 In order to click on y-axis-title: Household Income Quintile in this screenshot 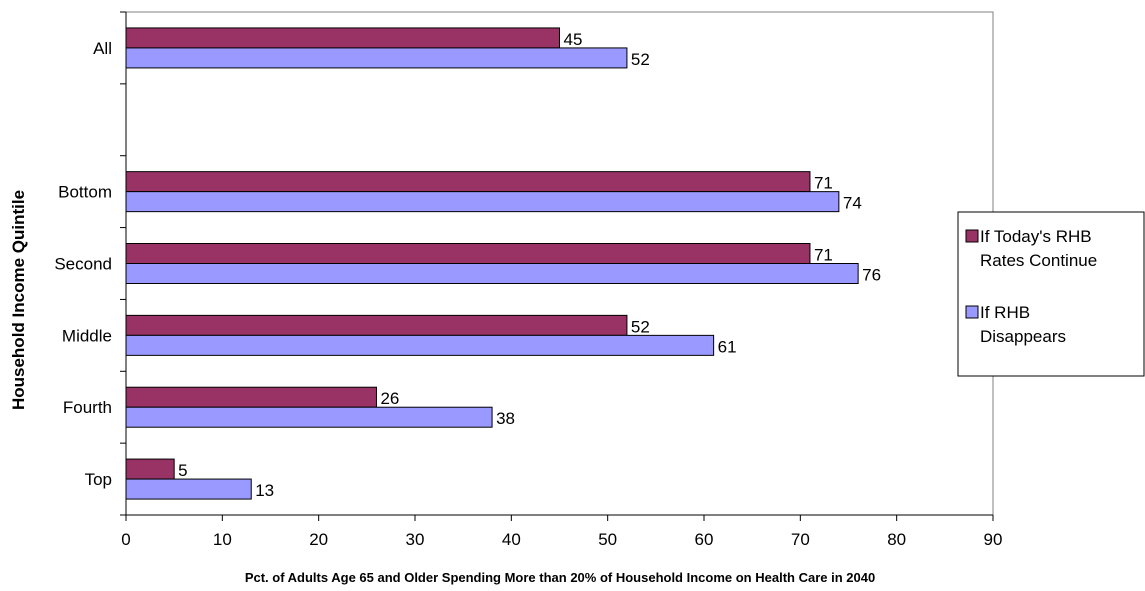, I will do `click(18, 300)`.